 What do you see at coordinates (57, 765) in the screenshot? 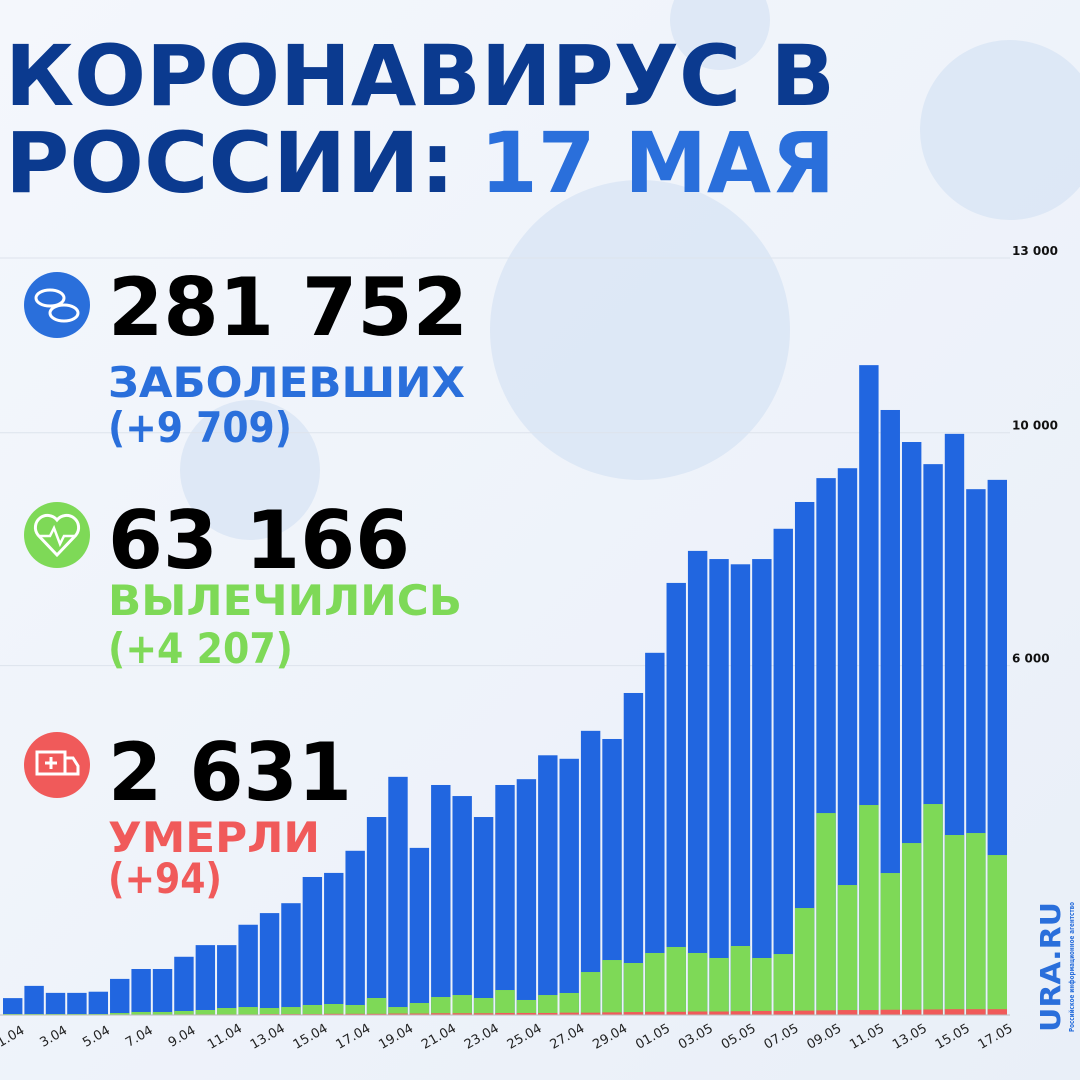
I see `icon-deaths` at bounding box center [57, 765].